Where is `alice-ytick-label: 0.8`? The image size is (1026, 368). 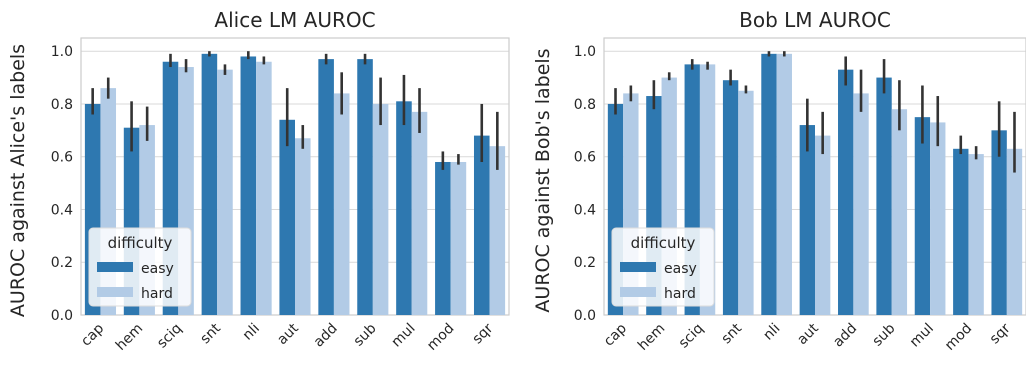 alice-ytick-label: 0.8 is located at coordinates (62, 105).